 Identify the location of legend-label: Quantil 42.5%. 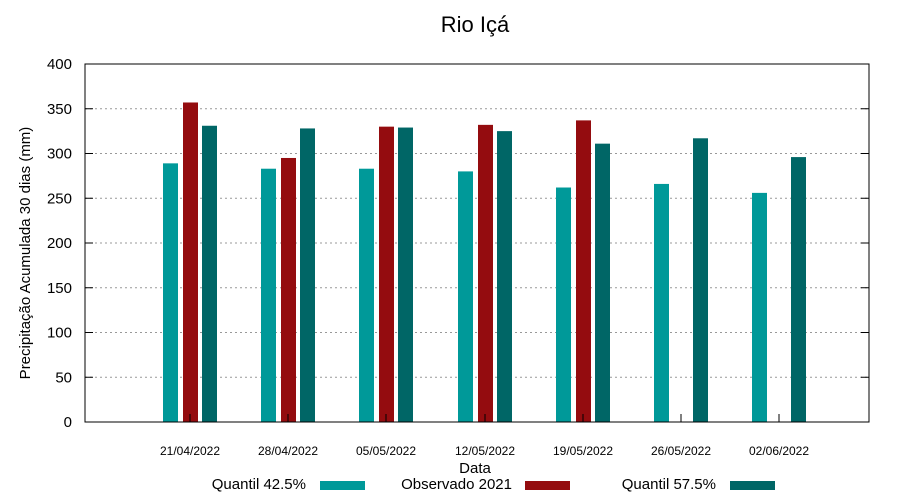
(259, 484).